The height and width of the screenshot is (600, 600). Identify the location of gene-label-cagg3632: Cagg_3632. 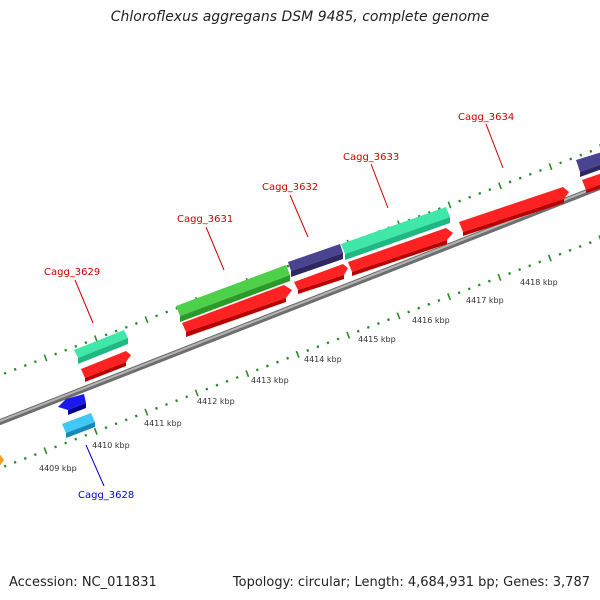
(290, 187).